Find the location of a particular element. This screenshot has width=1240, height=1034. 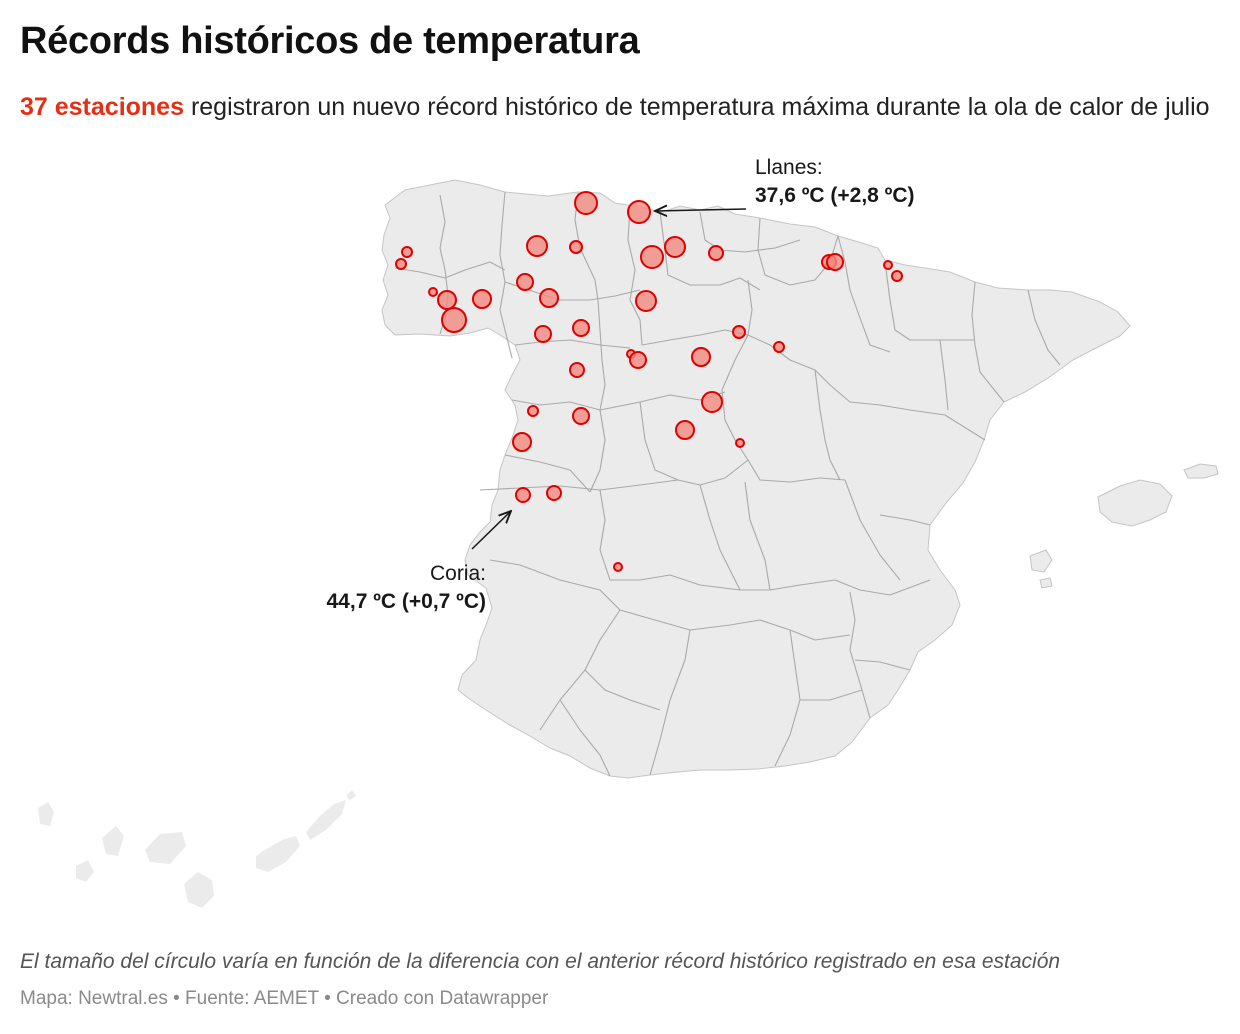

station-marker-llanes is located at coordinates (639, 212).